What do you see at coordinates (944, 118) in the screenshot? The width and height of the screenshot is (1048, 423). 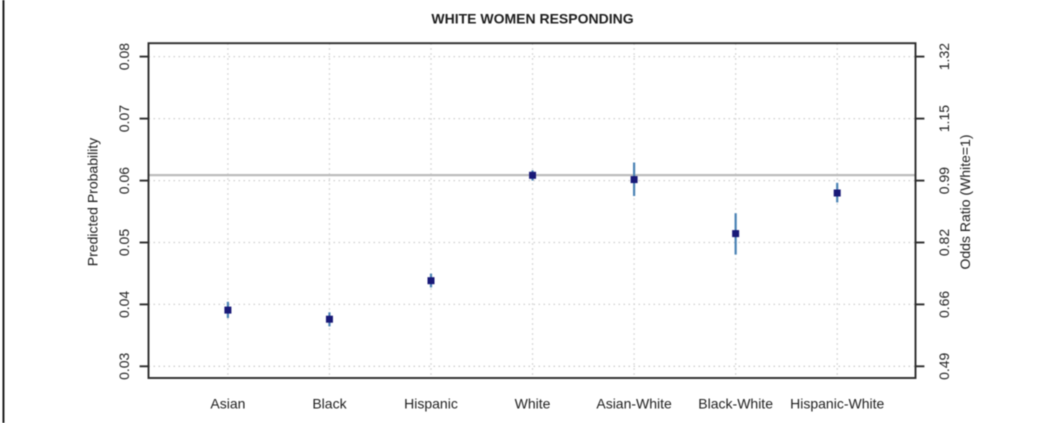 I see `svg-text: 1.15` at bounding box center [944, 118].